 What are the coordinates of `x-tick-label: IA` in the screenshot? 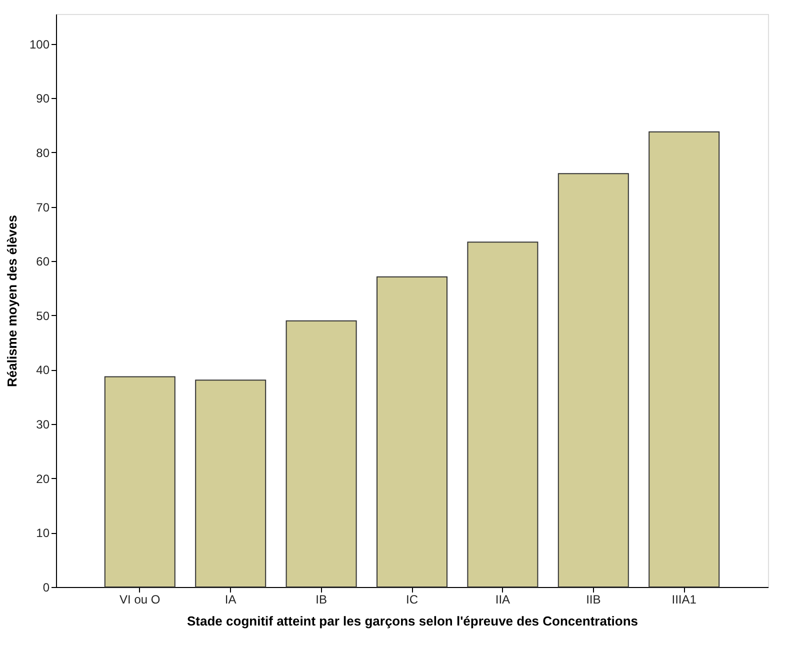 It's located at (230, 599).